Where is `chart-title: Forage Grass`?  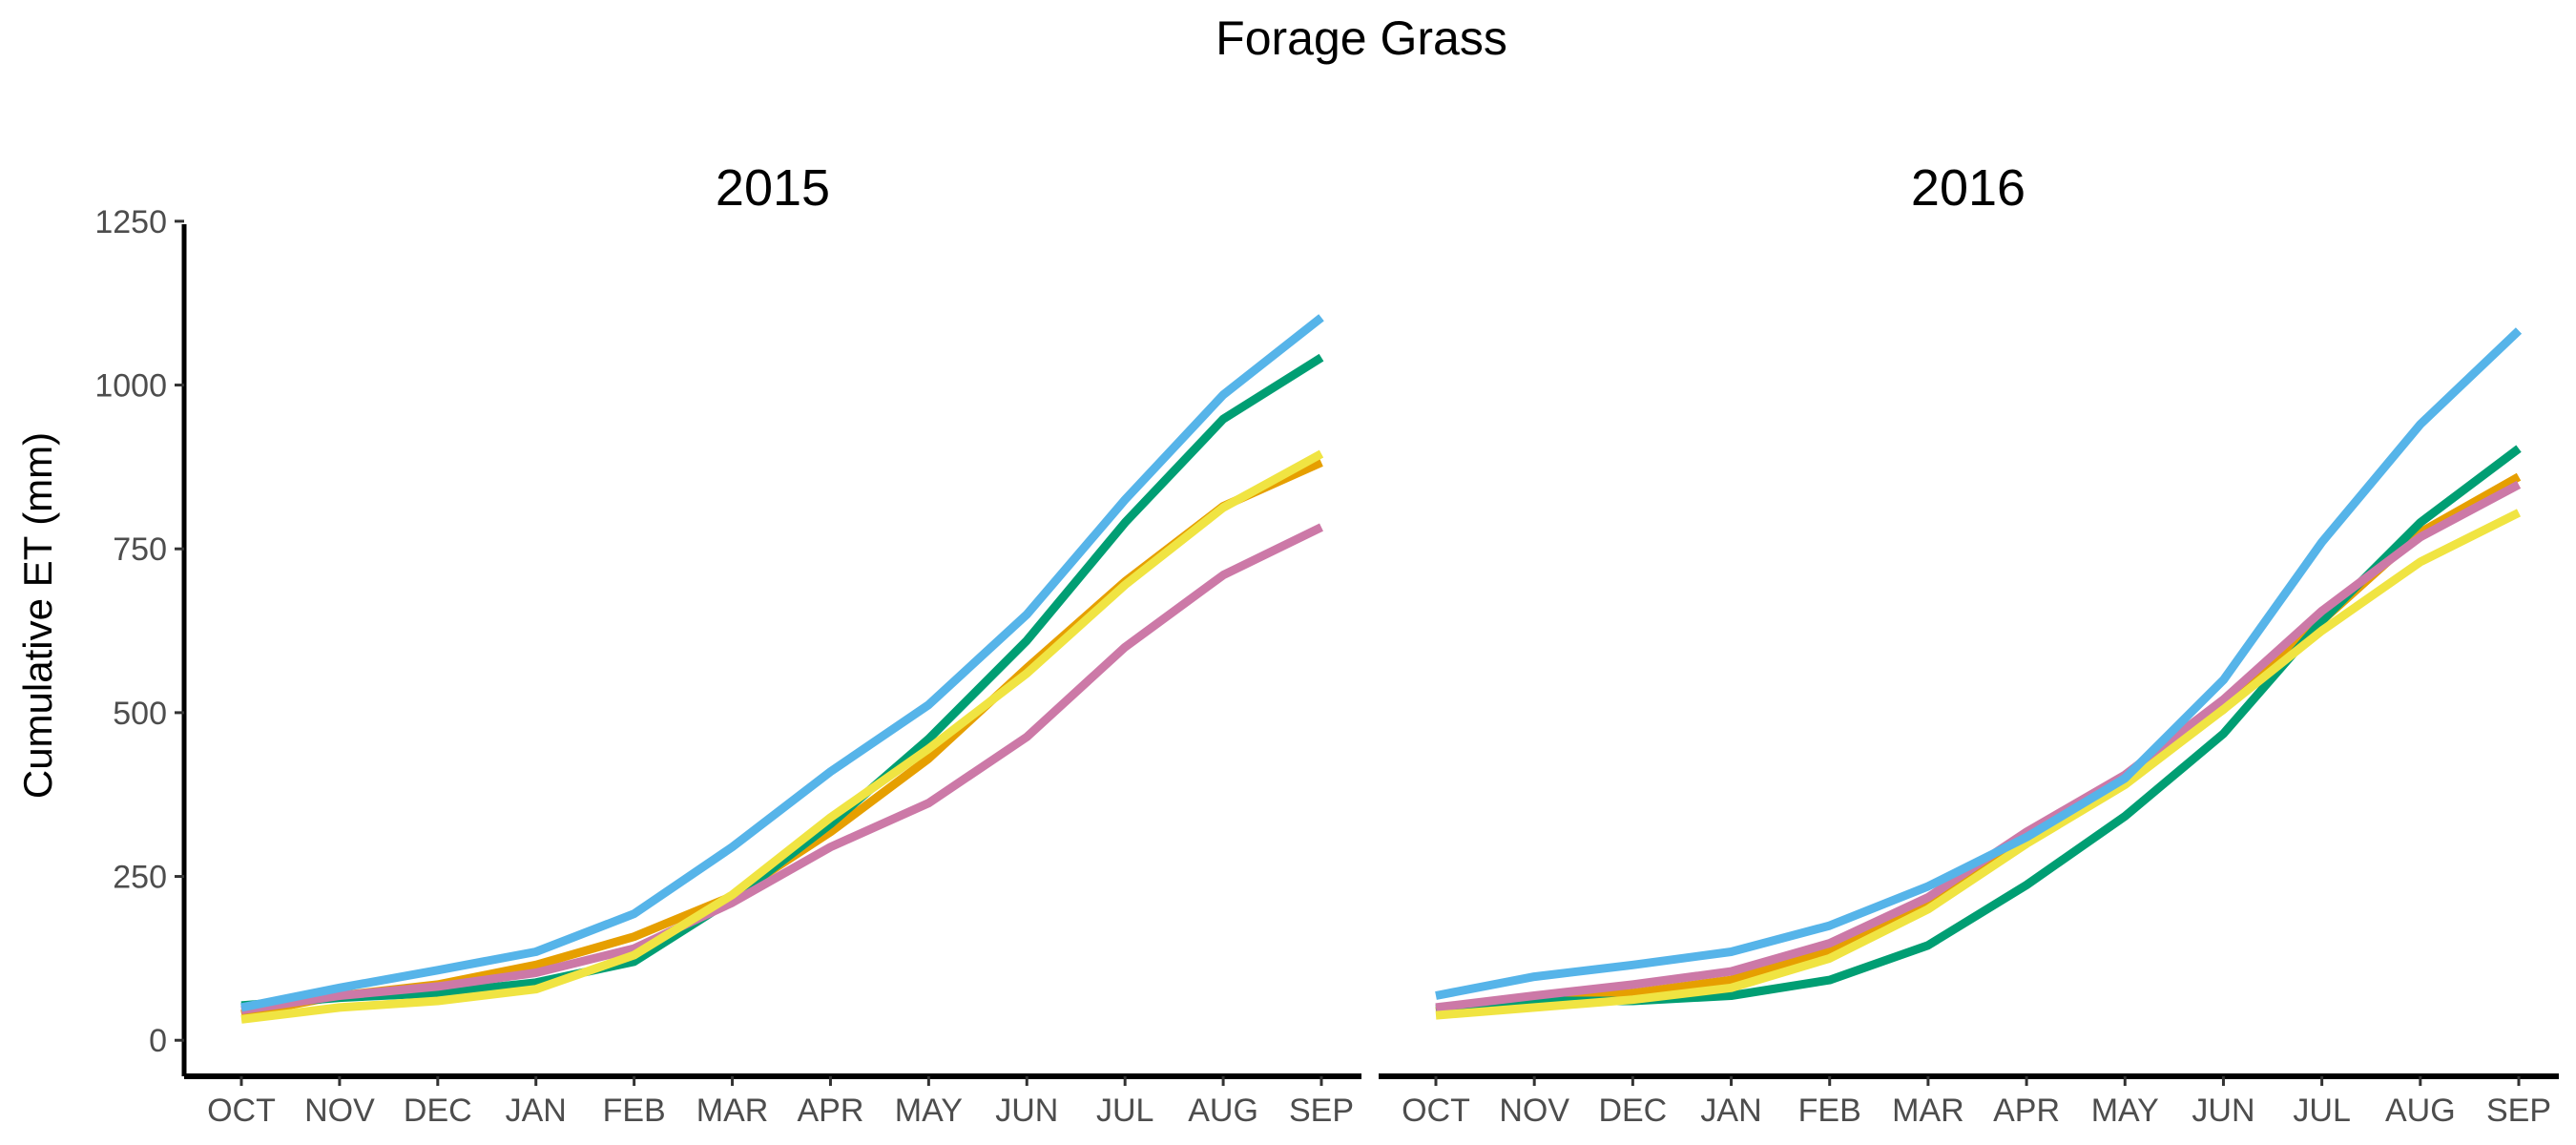 chart-title: Forage Grass is located at coordinates (1361, 38).